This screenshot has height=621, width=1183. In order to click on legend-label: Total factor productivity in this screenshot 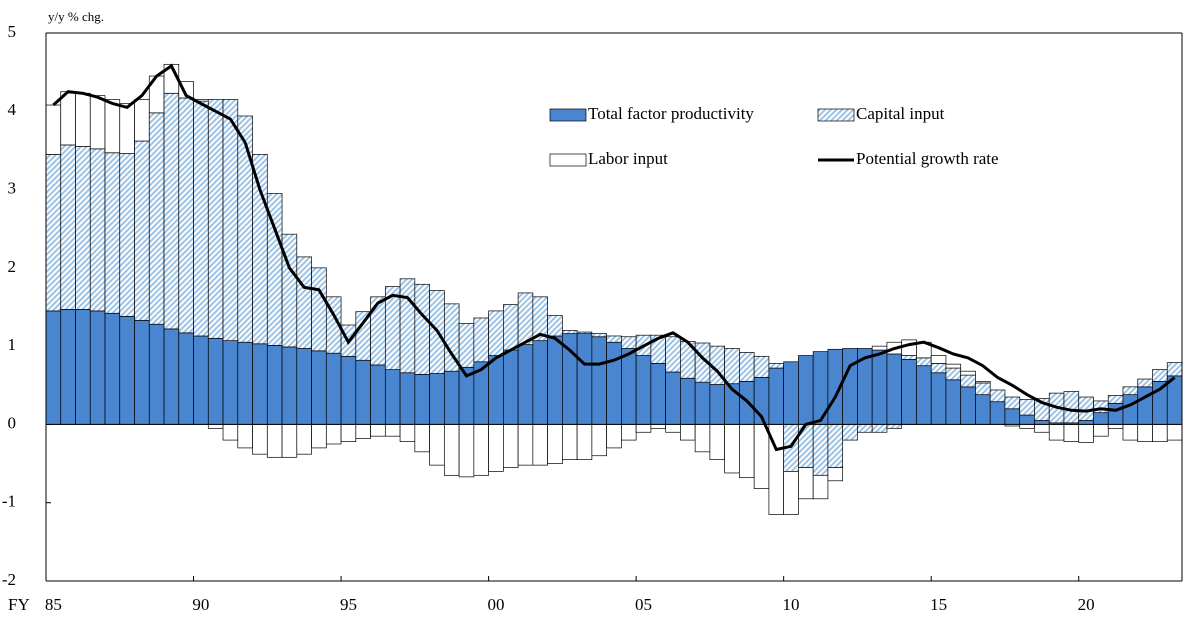, I will do `click(671, 113)`.